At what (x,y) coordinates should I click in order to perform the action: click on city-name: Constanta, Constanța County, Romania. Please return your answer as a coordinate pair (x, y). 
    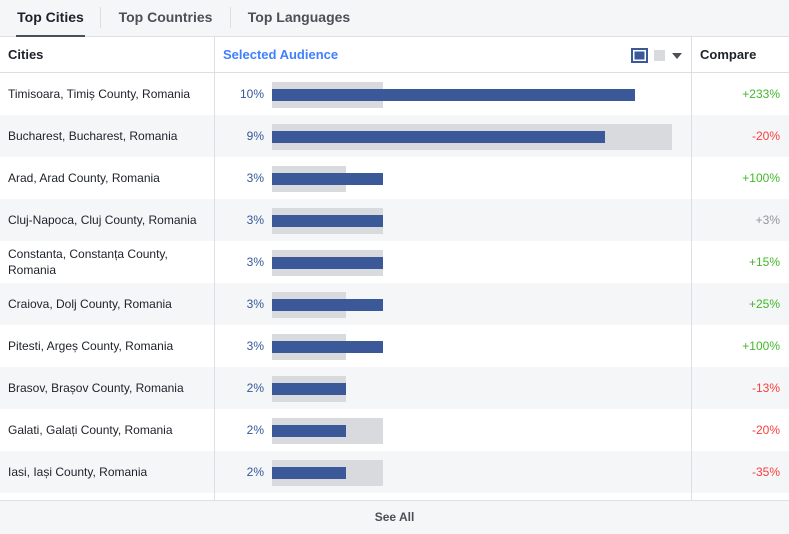
    Looking at the image, I should click on (88, 262).